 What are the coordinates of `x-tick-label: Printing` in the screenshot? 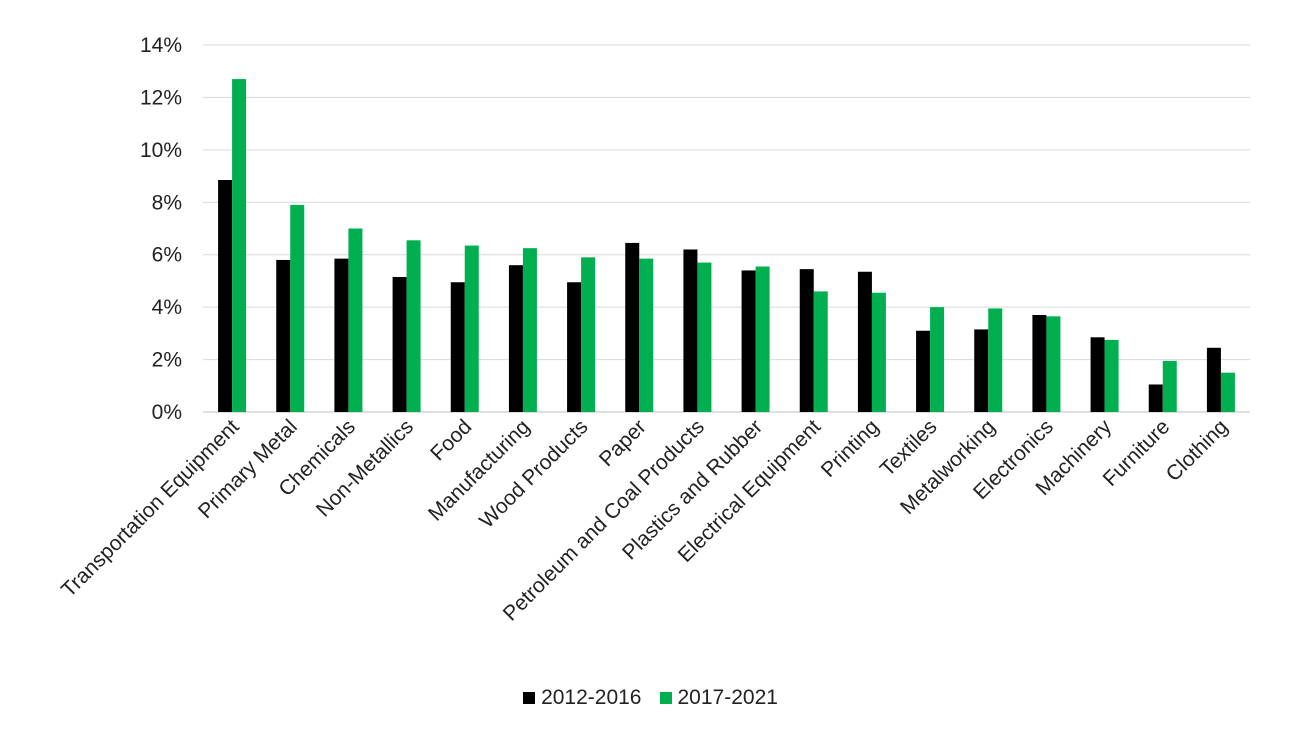 It's located at (850, 448).